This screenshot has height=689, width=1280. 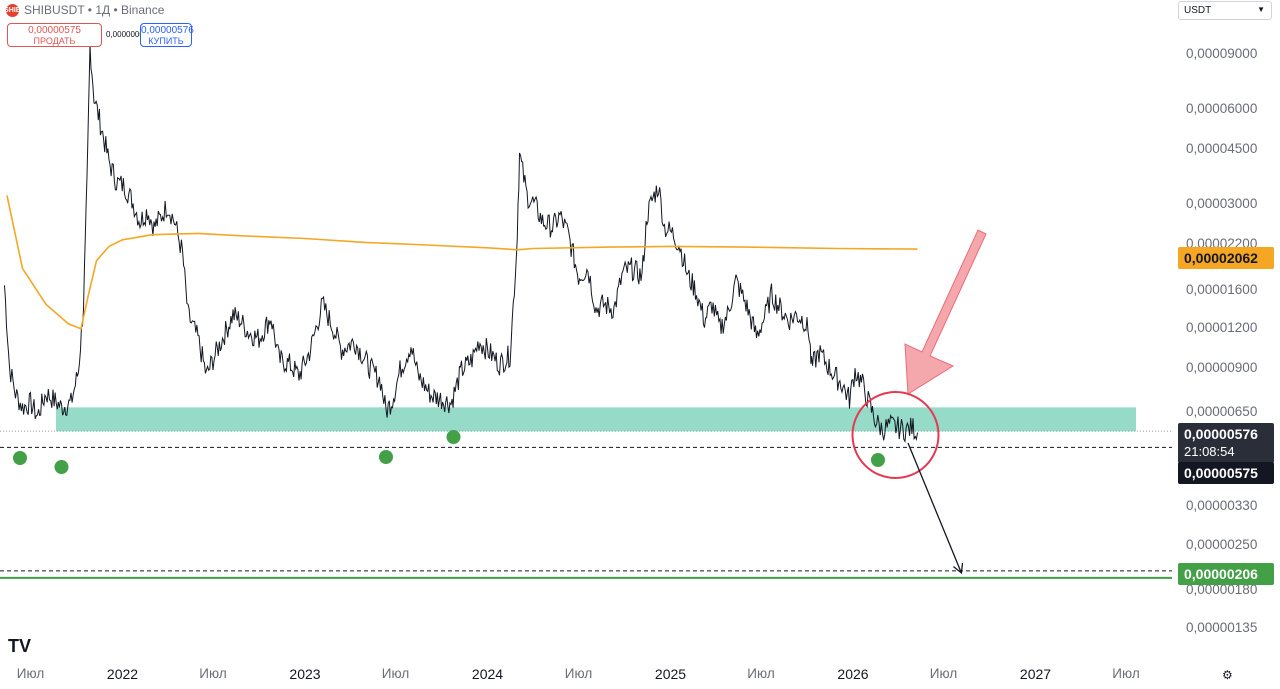 I want to click on candle-countdown: 21:08:54, so click(x=1209, y=451).